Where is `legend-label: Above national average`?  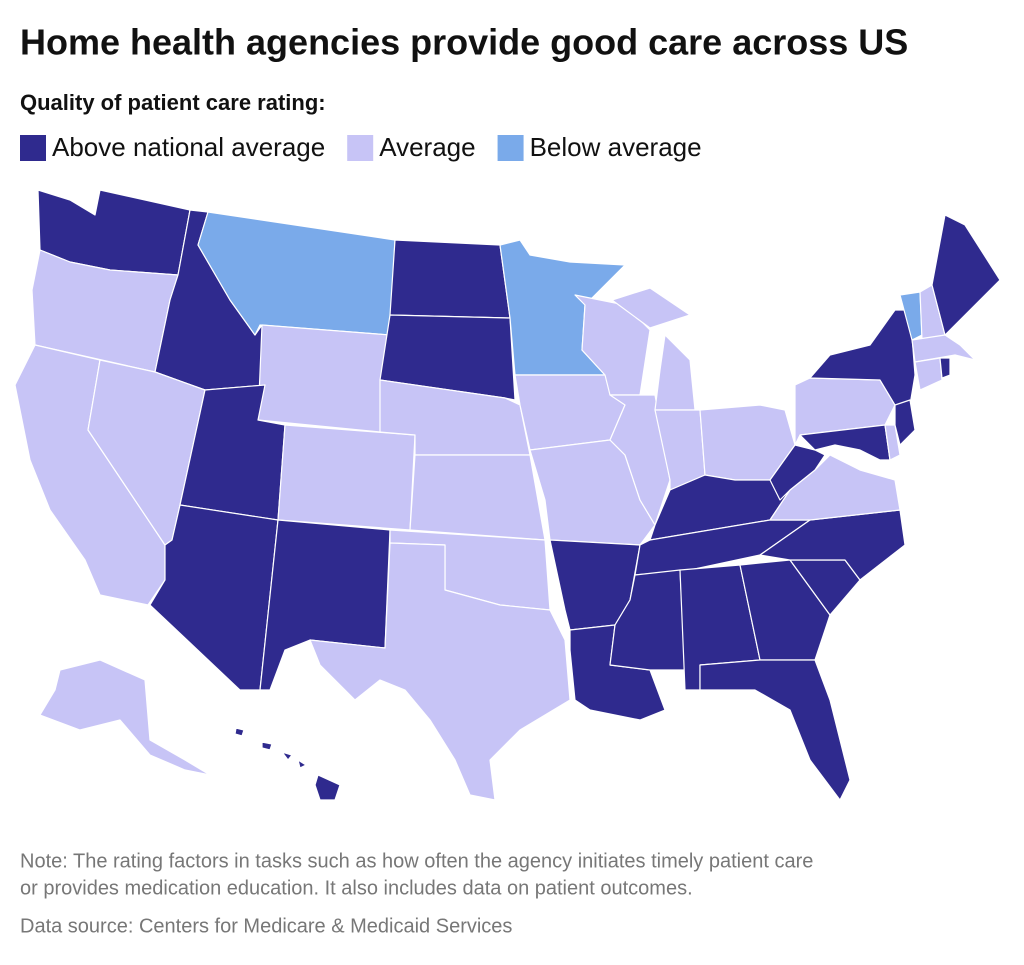 legend-label: Above national average is located at coordinates (188, 147).